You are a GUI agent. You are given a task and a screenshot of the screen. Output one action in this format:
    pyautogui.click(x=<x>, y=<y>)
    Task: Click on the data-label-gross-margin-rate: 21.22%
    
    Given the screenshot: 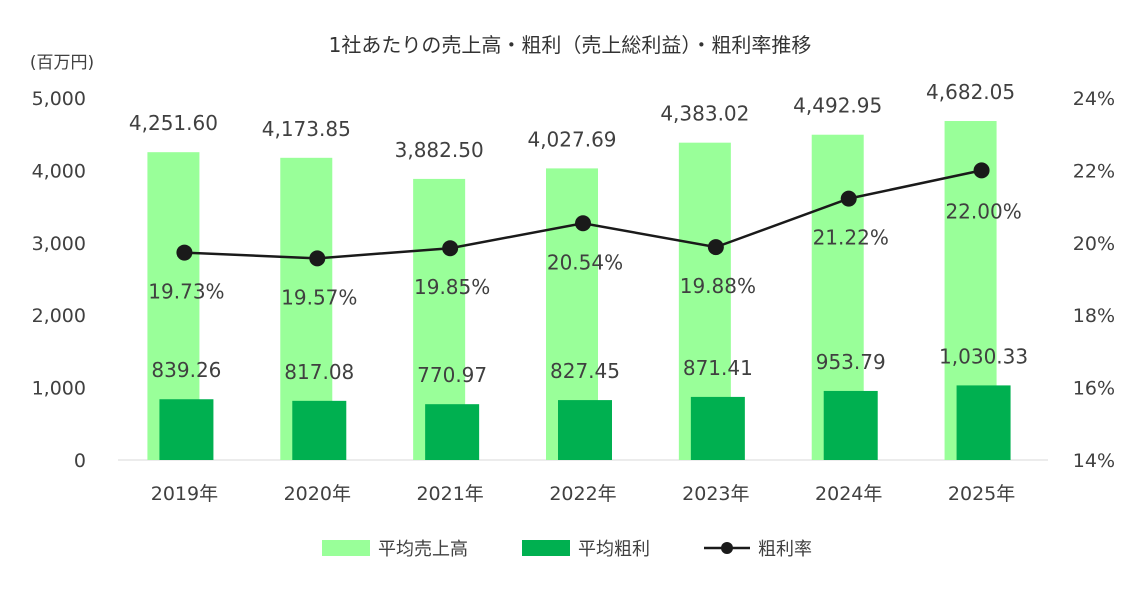 What is the action you would take?
    pyautogui.click(x=851, y=238)
    